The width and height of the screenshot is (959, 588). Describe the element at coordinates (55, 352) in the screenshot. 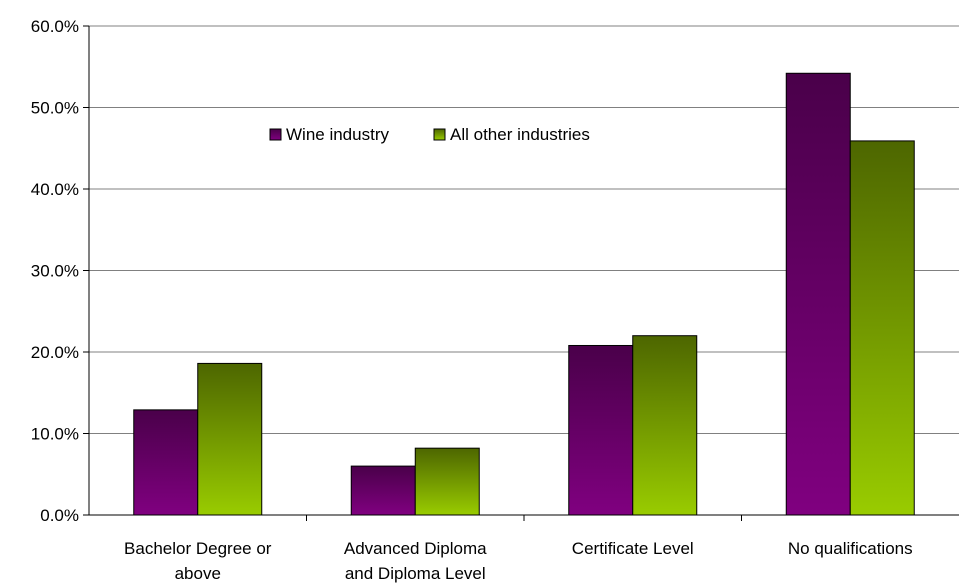

I see `y-tick-label: 20.0%` at that location.